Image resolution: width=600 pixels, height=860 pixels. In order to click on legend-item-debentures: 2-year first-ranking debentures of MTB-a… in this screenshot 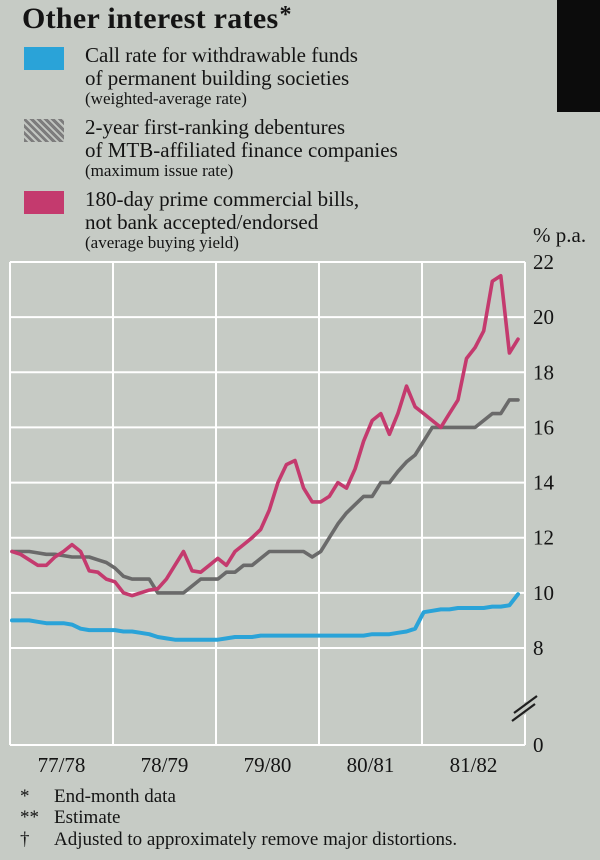, I will do `click(274, 147)`.